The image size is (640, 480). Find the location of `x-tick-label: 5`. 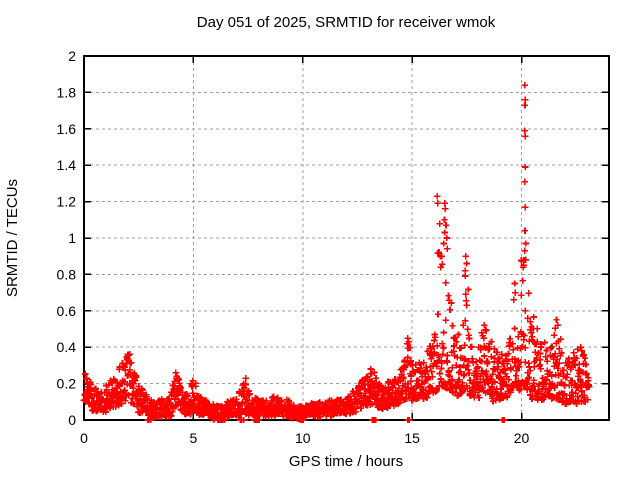

x-tick-label: 5 is located at coordinates (193, 438).